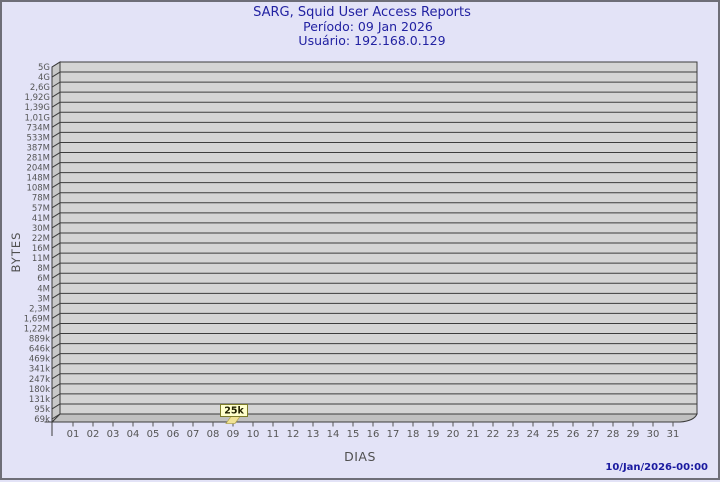 Image resolution: width=720 pixels, height=482 pixels. Describe the element at coordinates (40, 88) in the screenshot. I see `y-tick-label: 2,6G` at that location.